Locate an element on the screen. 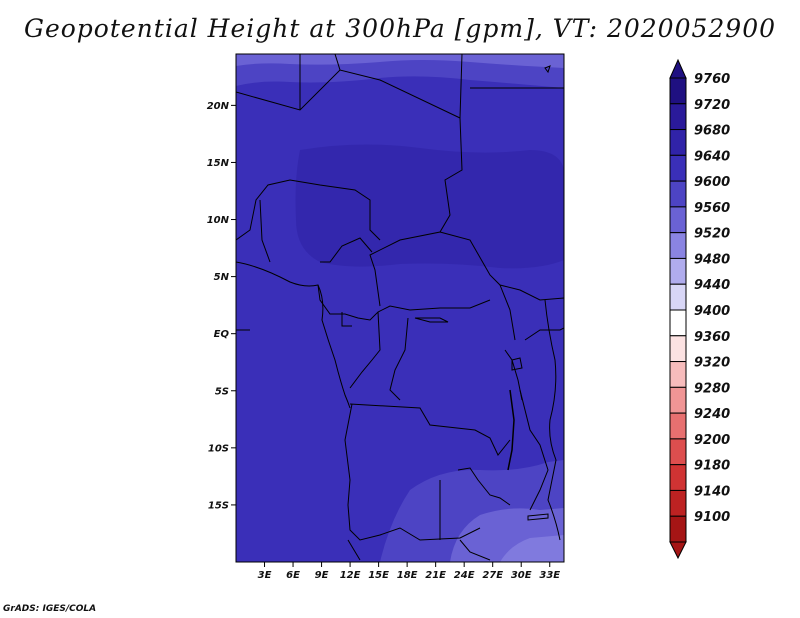 The width and height of the screenshot is (800, 618). lat-tick-label: 5S is located at coordinates (222, 391).